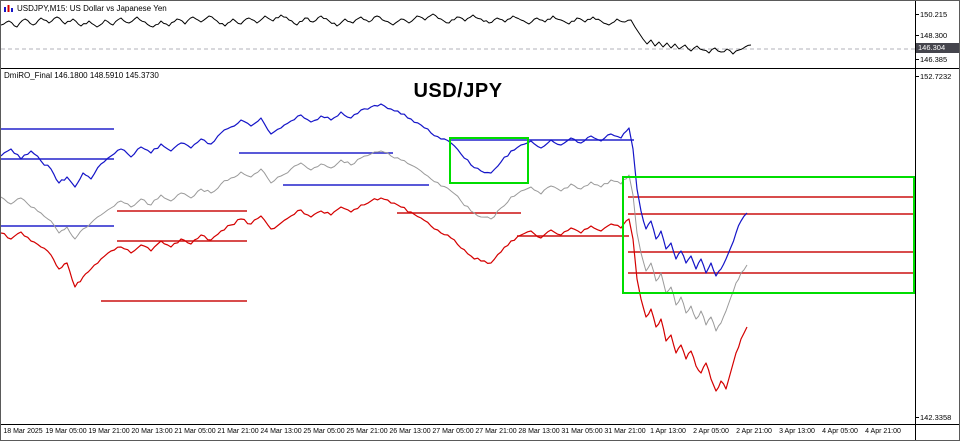  Describe the element at coordinates (92, 8) in the screenshot. I see `chart-title: USDJPY,M15: US Dollar vs Japanese Yen` at that location.